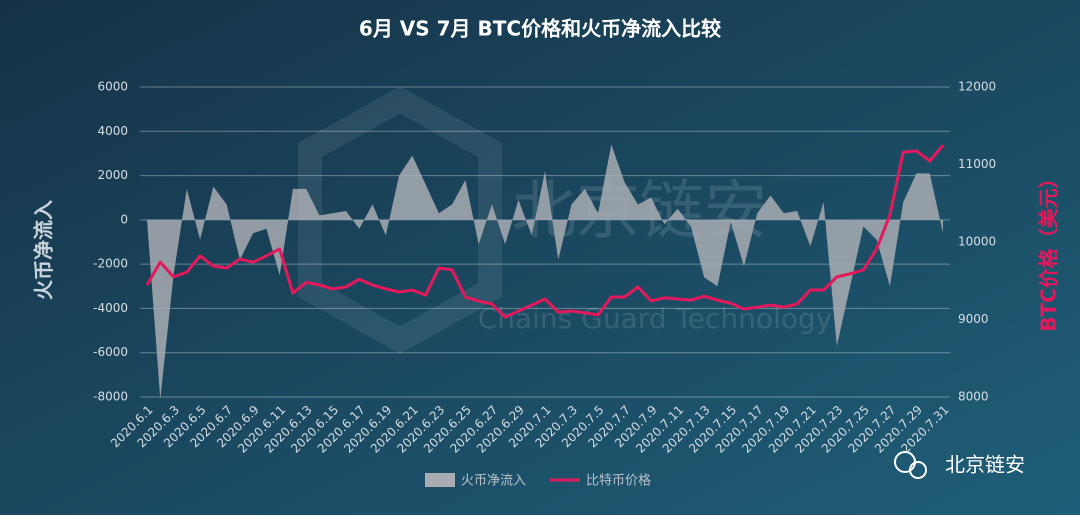 The height and width of the screenshot is (515, 1080). What do you see at coordinates (973, 319) in the screenshot?
I see `y2-tick-label: 9000` at bounding box center [973, 319].